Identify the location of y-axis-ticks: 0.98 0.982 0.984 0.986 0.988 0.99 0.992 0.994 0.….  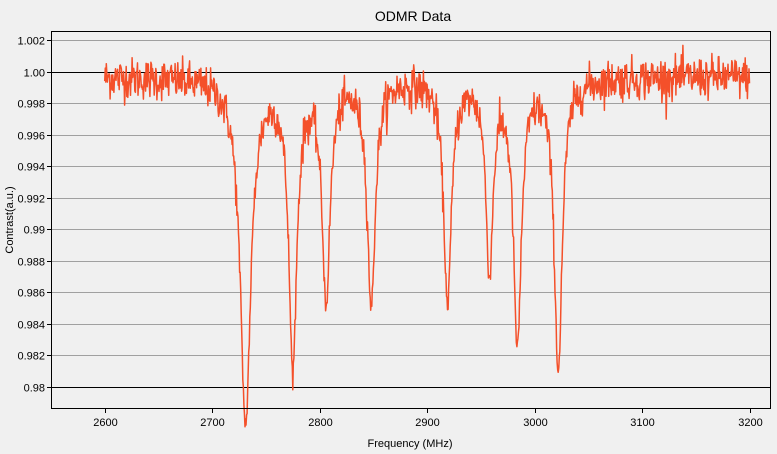
(34, 215).